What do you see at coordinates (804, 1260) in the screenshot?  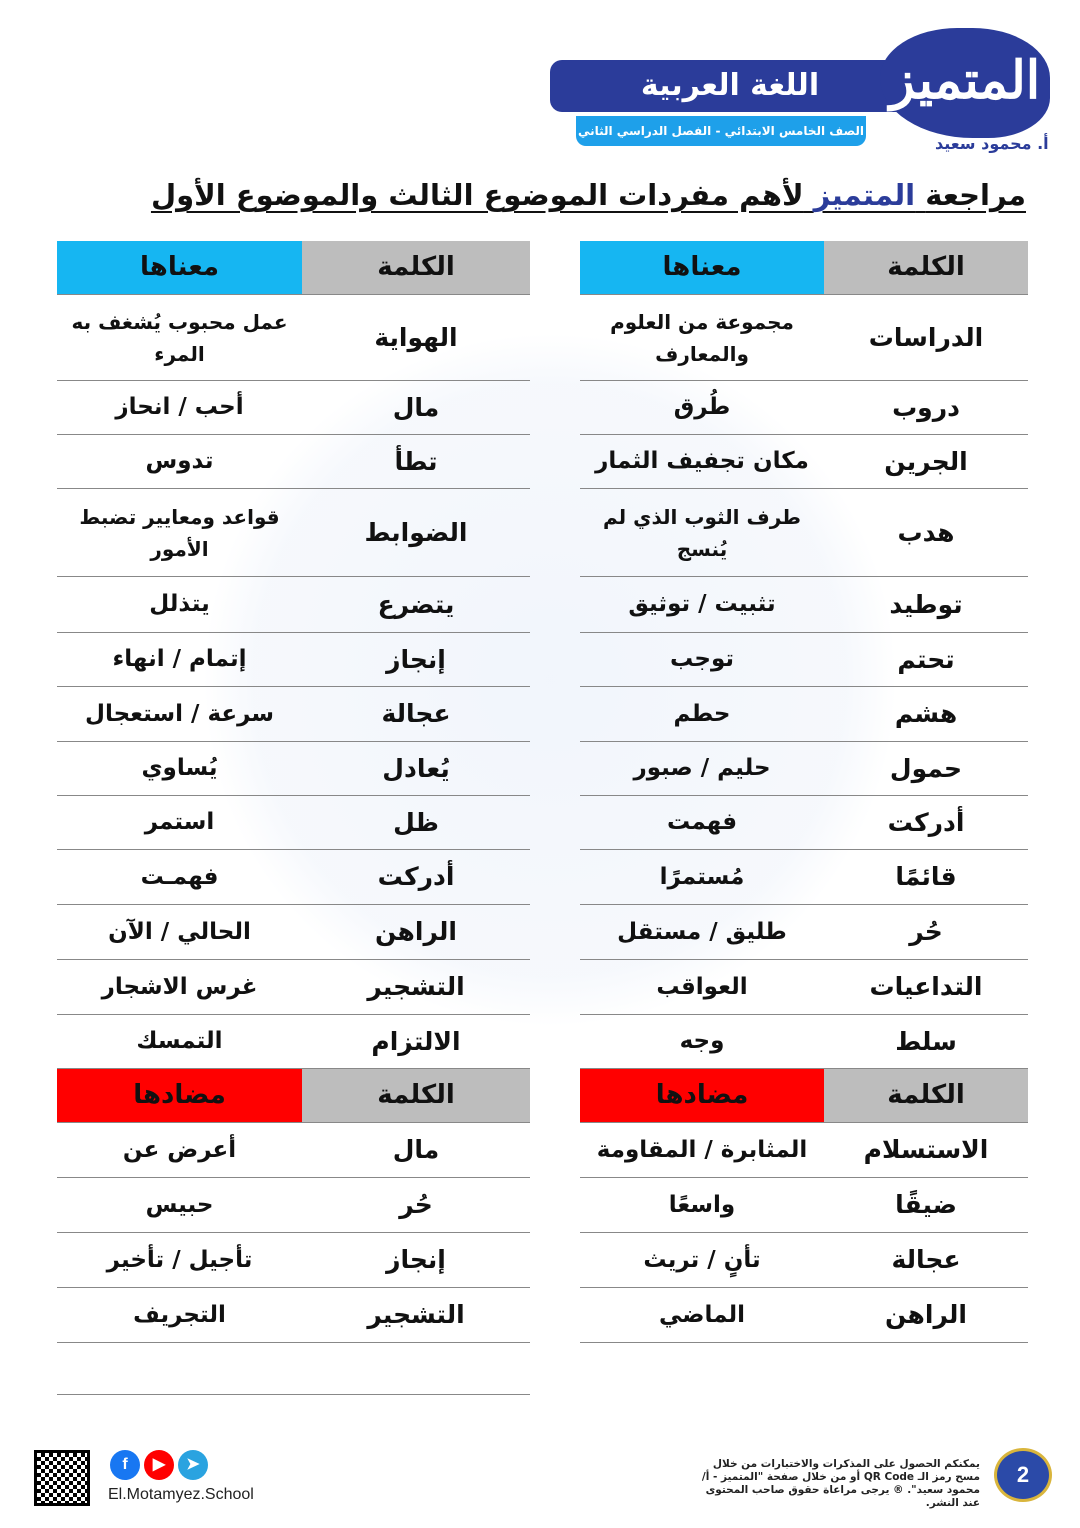 I see `antonym-row: عجالة تأنٍ / تريث` at bounding box center [804, 1260].